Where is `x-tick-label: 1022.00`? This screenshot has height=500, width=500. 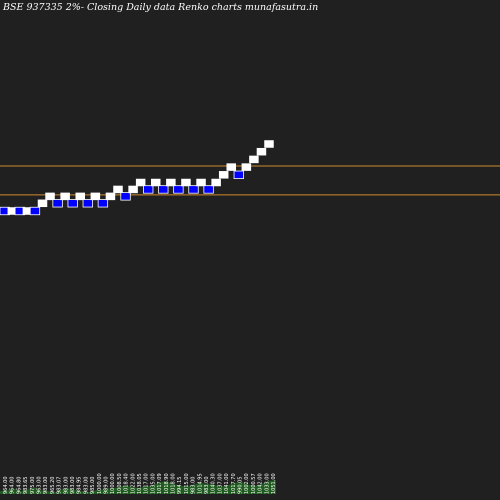
x-tick-label: 1022.00 is located at coordinates (133, 483).